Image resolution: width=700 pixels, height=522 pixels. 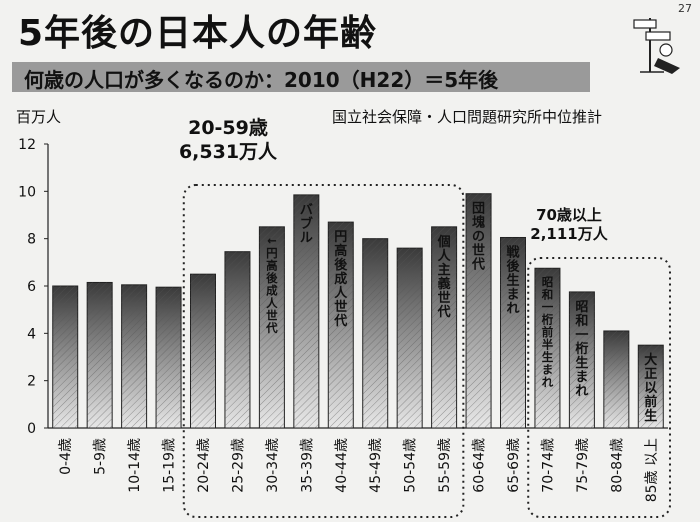 I want to click on bar-annotation-label: 昭和一桁生まれ, so click(x=581, y=349).